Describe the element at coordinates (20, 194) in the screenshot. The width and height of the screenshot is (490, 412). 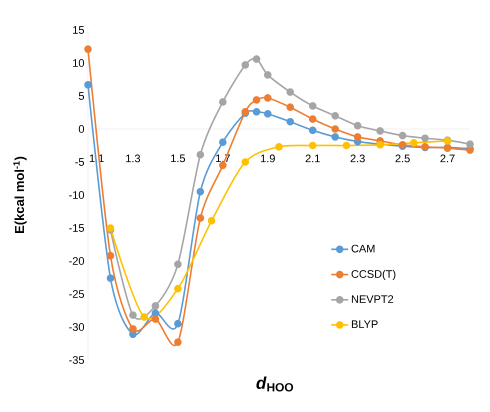
I see `y-axis-title: E(kcal mol$^{-1}$)` at that location.